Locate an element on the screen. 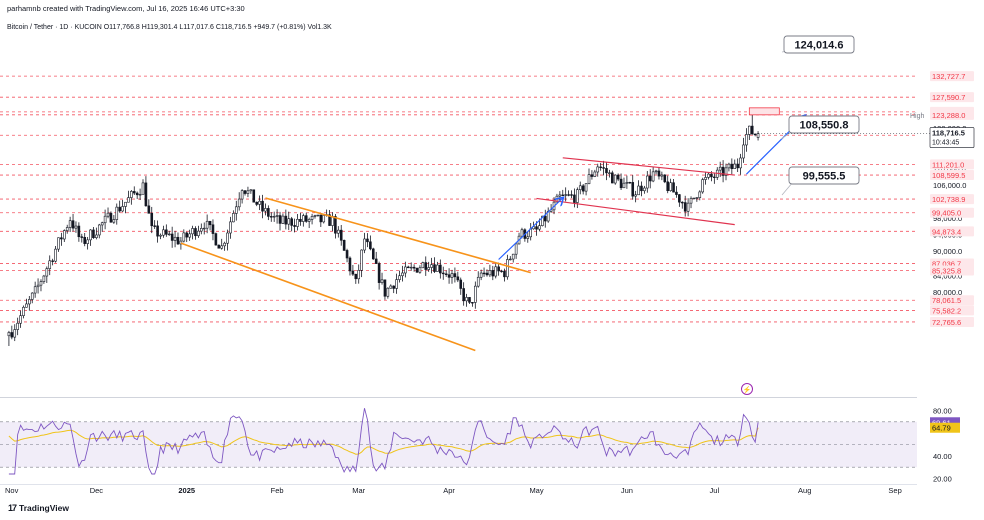 The width and height of the screenshot is (984, 520). lightning-glyph: ⚡ is located at coordinates (747, 389).